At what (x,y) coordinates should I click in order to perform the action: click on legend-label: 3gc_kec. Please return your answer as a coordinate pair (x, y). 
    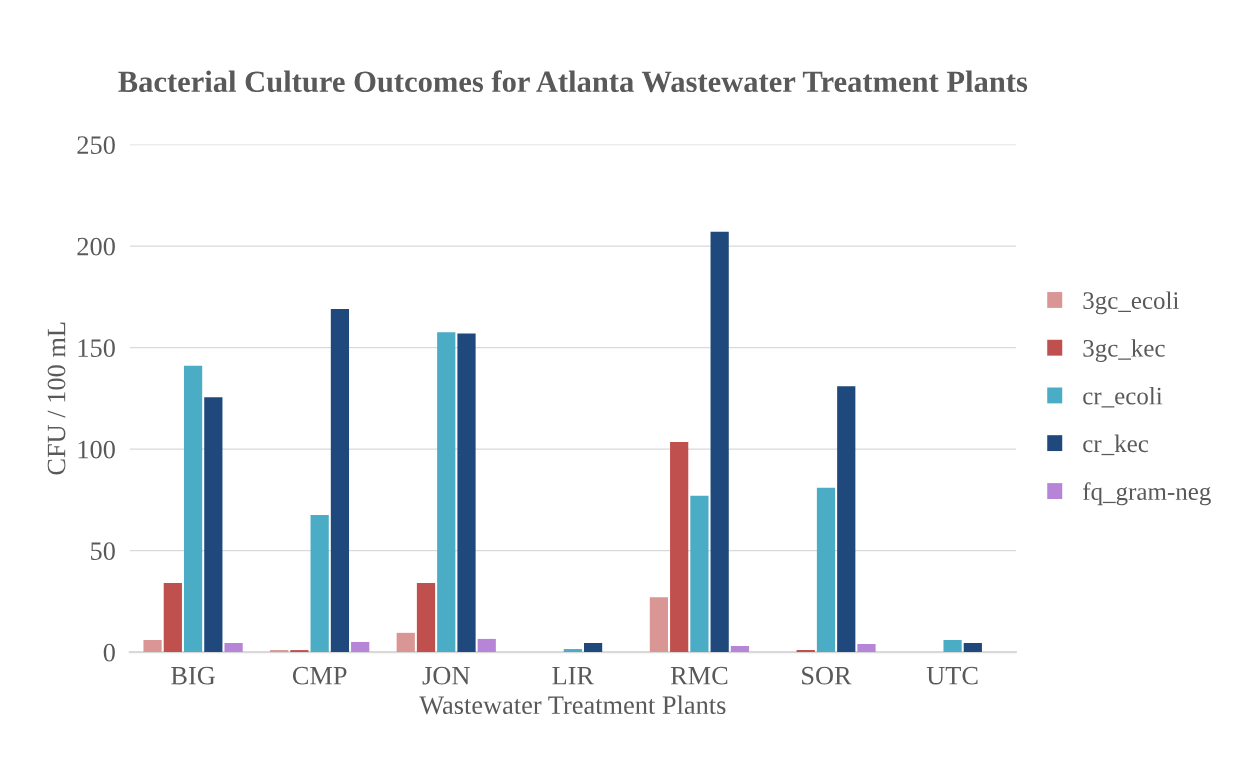
    Looking at the image, I should click on (1124, 350).